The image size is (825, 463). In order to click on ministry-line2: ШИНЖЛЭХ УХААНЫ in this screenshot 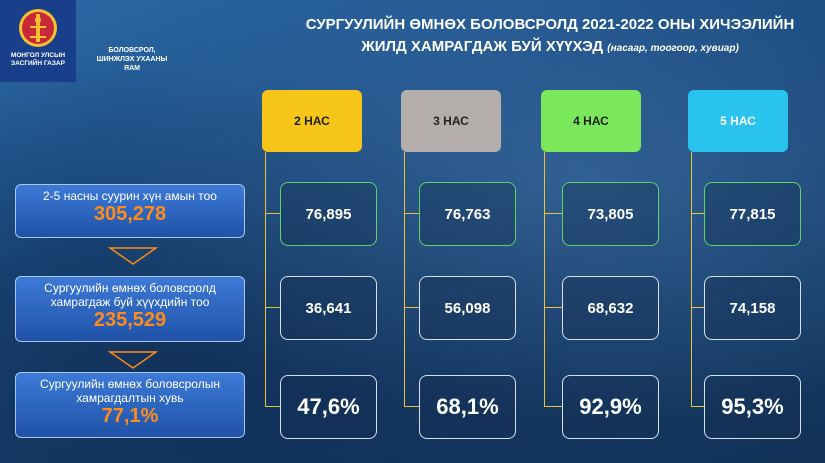, I will do `click(132, 59)`.